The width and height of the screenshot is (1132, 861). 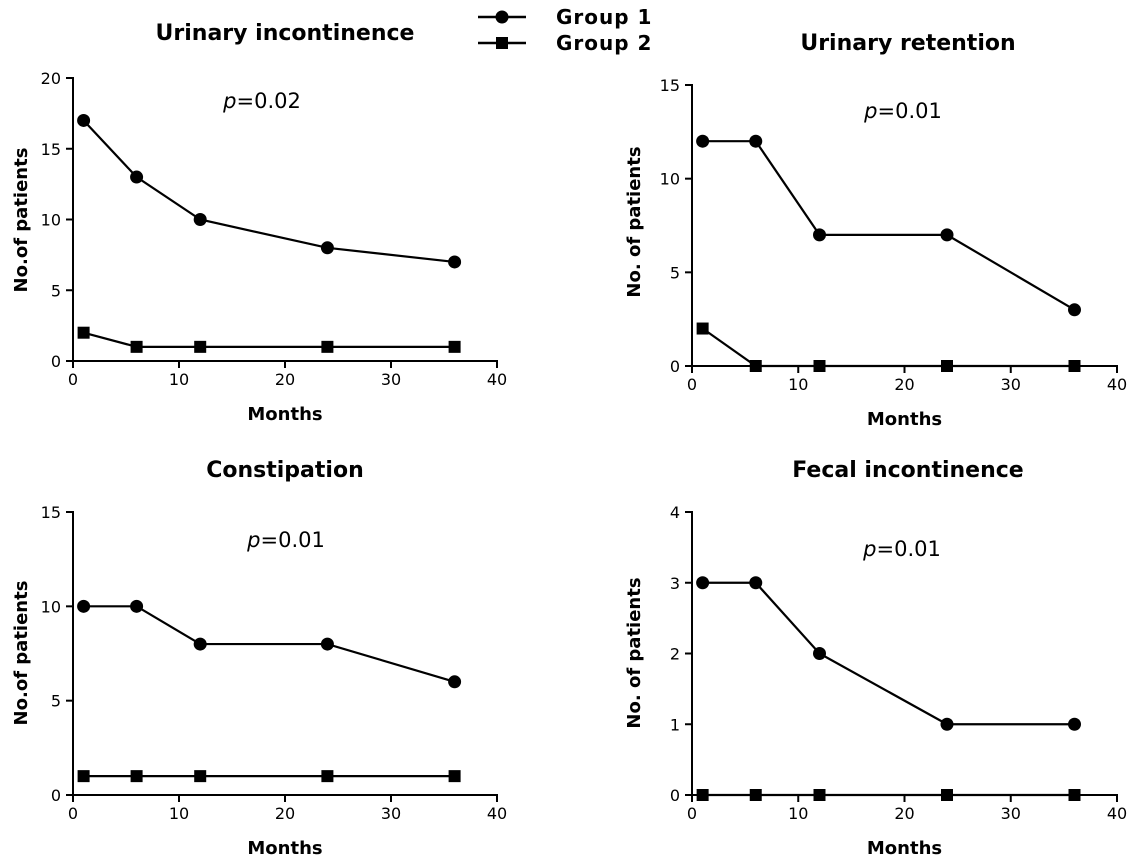 I want to click on legend-square-marker, so click(x=502, y=43).